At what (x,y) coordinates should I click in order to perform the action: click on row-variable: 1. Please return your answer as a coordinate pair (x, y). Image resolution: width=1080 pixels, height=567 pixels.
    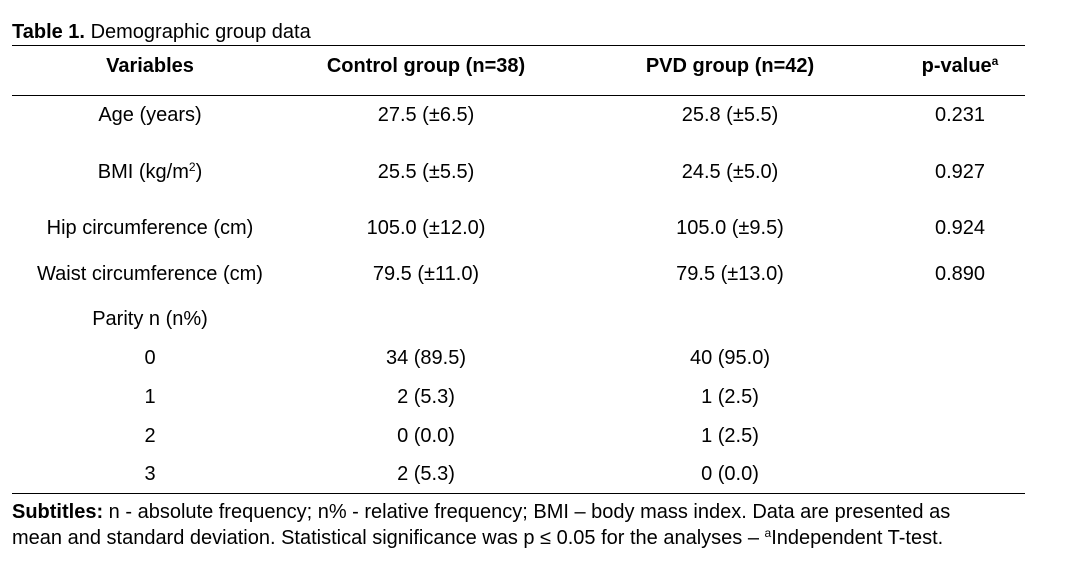
    Looking at the image, I should click on (150, 397).